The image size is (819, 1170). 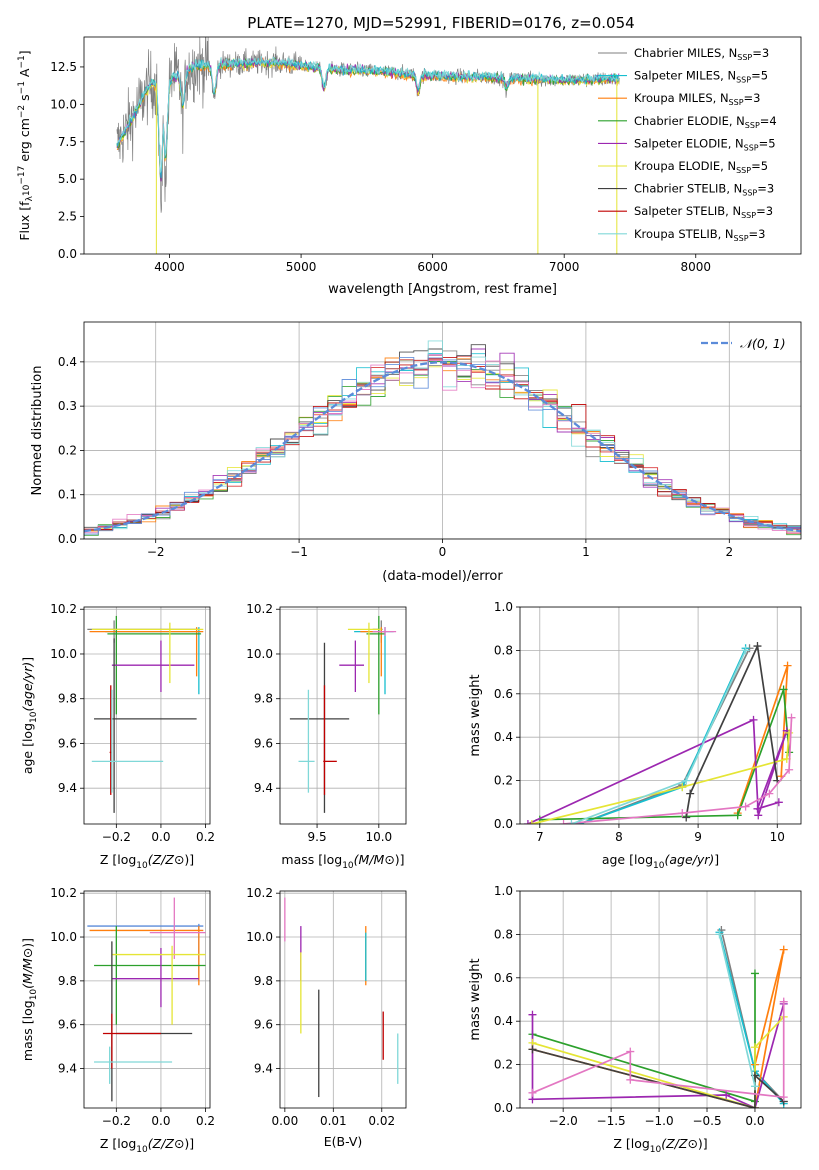 I want to click on y-tick-label: 0.2, so click(x=503, y=1065).